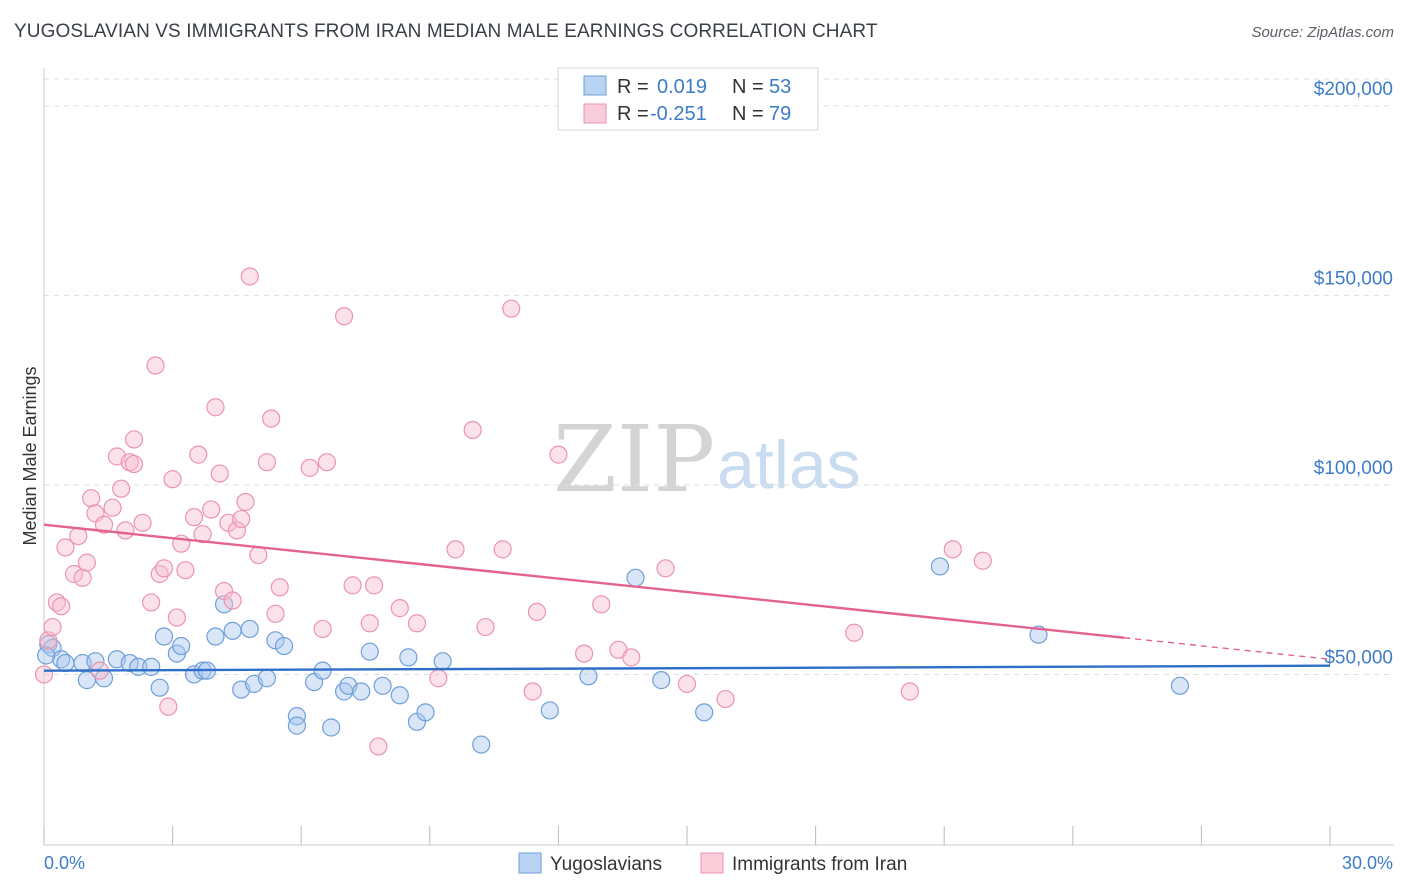 Image resolution: width=1406 pixels, height=892 pixels. What do you see at coordinates (584, 581) in the screenshot?
I see `iran-trend-line` at bounding box center [584, 581].